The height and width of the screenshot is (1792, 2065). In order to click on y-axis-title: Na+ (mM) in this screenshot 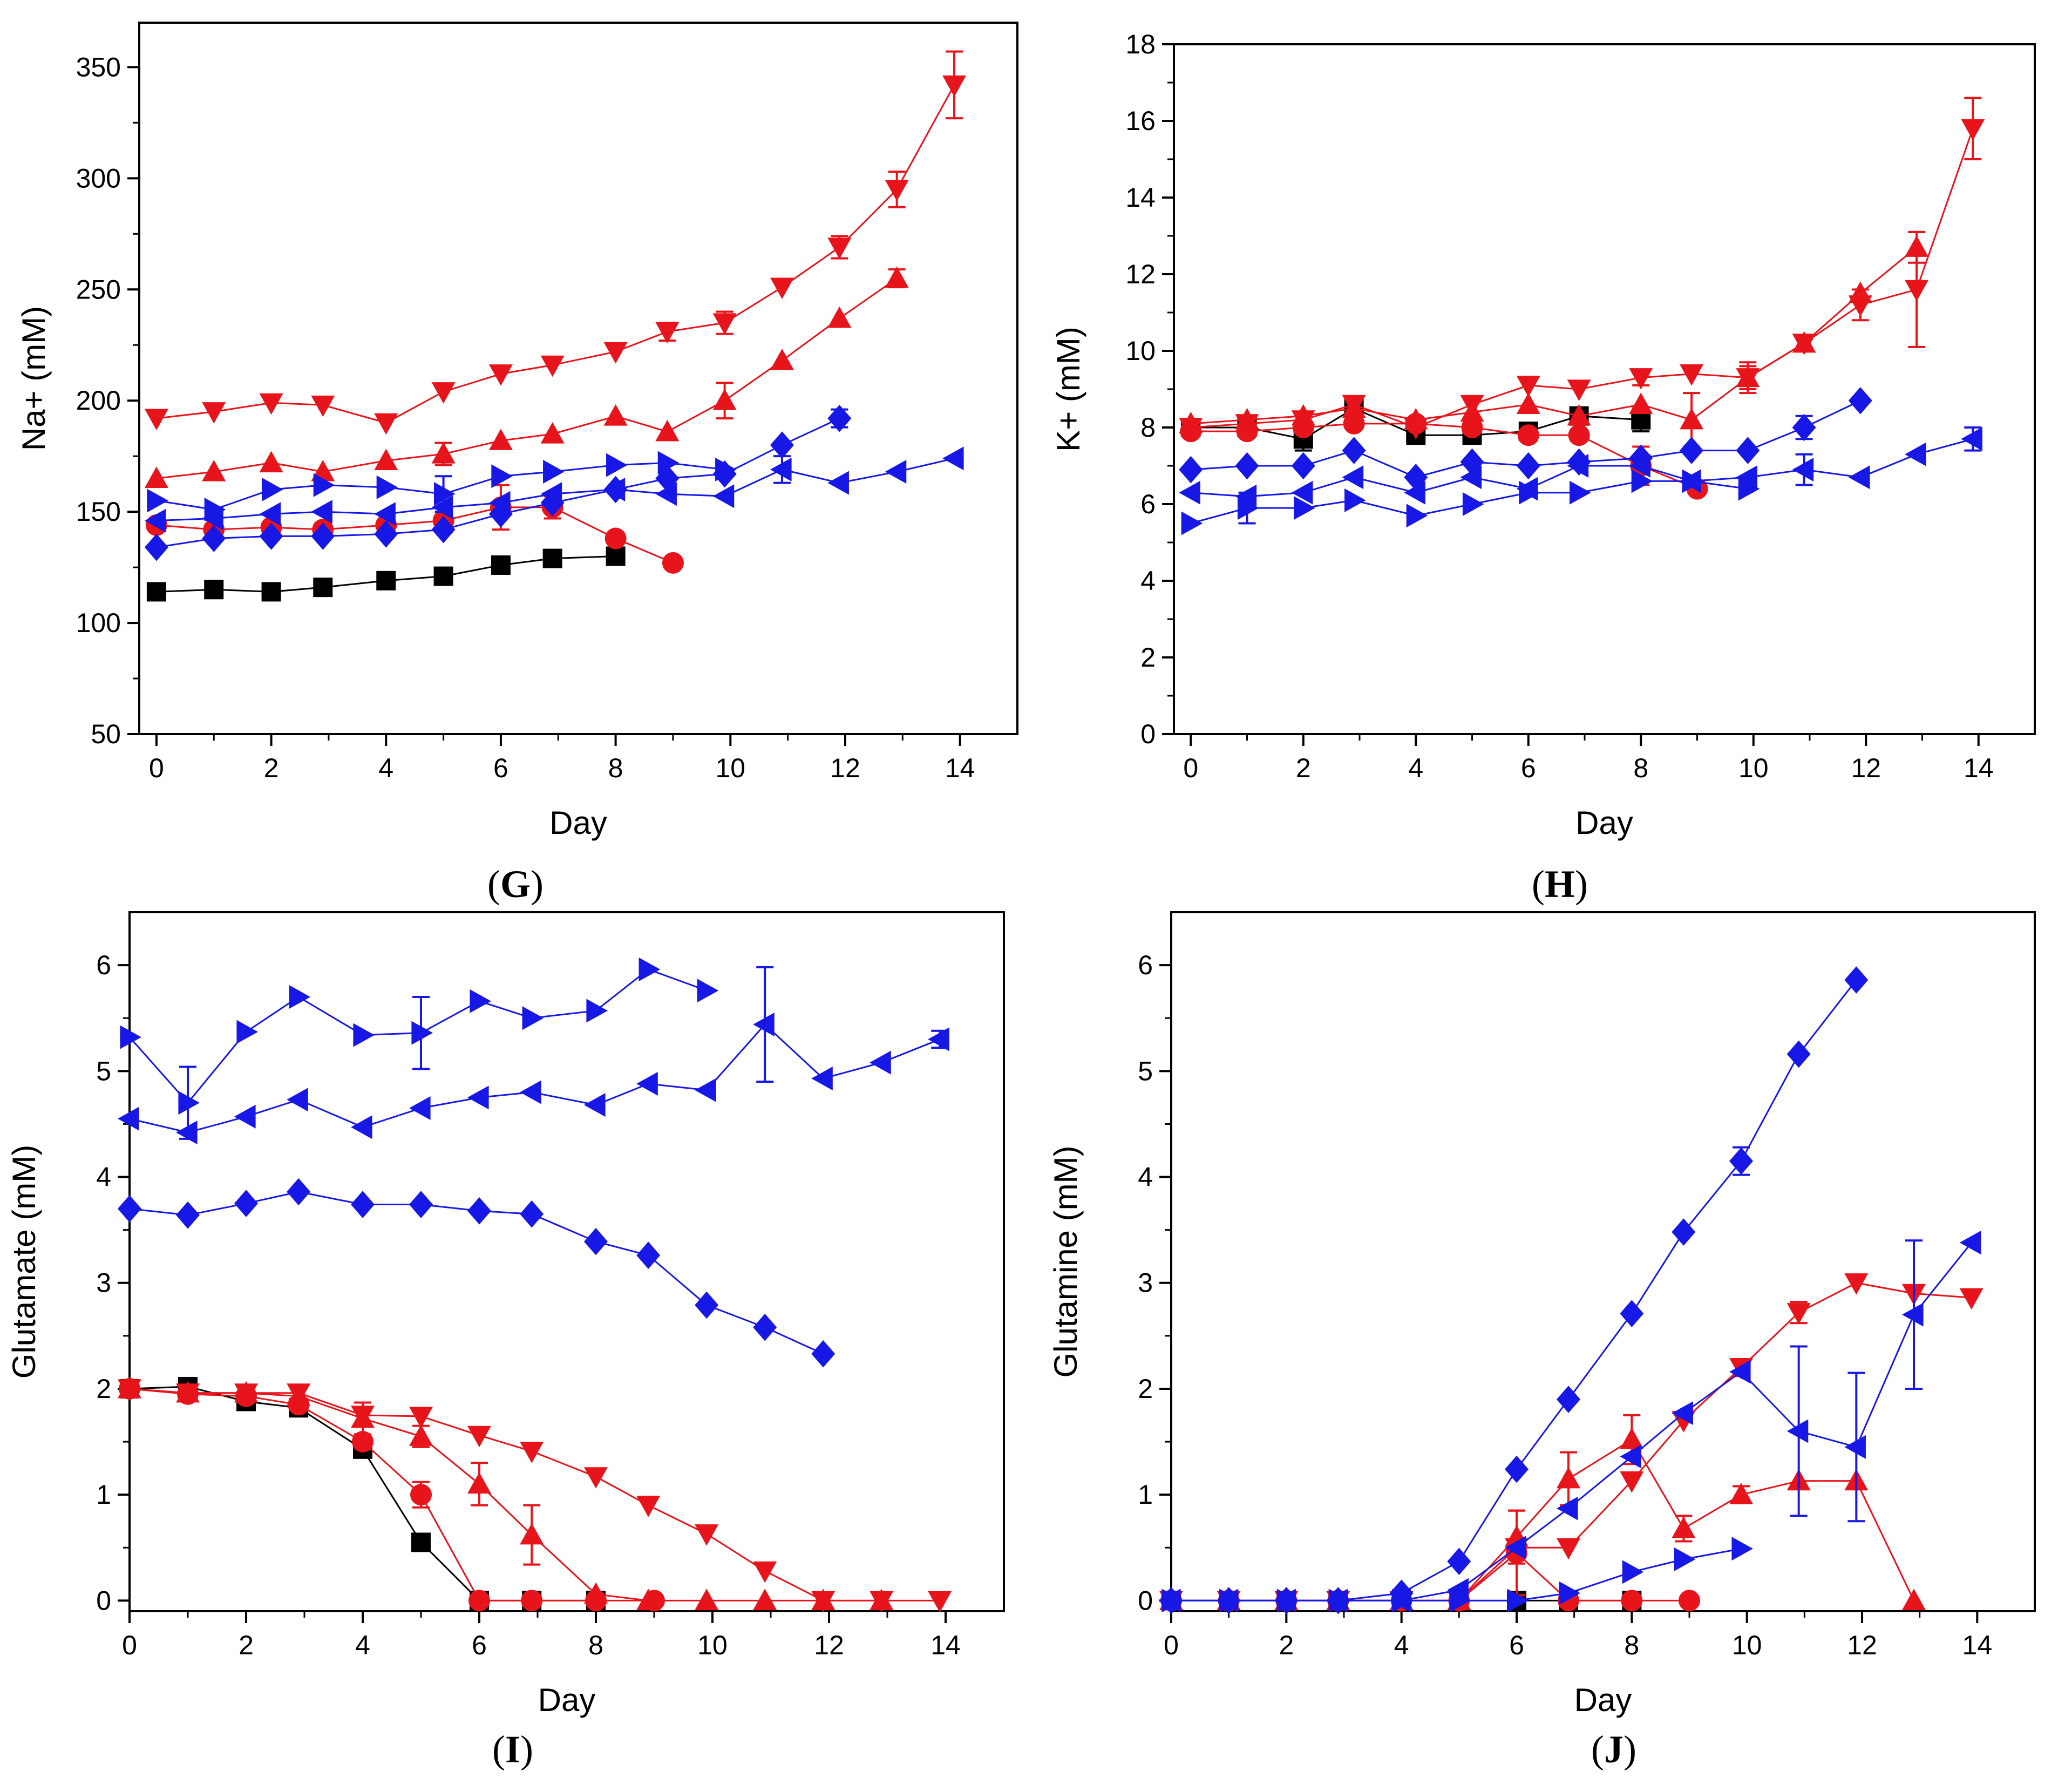, I will do `click(34, 378)`.